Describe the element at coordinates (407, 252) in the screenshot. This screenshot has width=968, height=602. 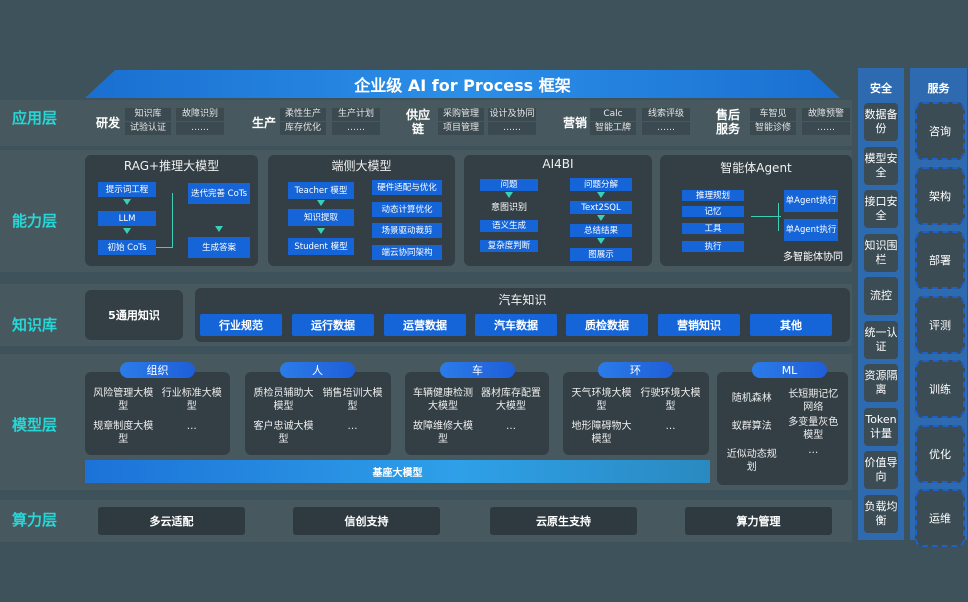
I see `edge-item: 端云协同架构` at that location.